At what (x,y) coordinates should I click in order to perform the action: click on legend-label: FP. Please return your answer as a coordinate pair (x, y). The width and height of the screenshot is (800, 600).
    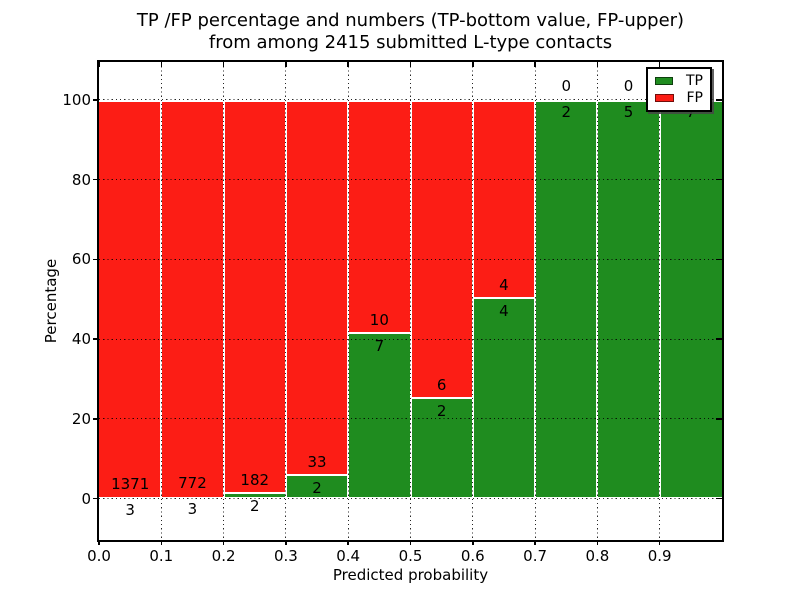
    Looking at the image, I should click on (695, 98).